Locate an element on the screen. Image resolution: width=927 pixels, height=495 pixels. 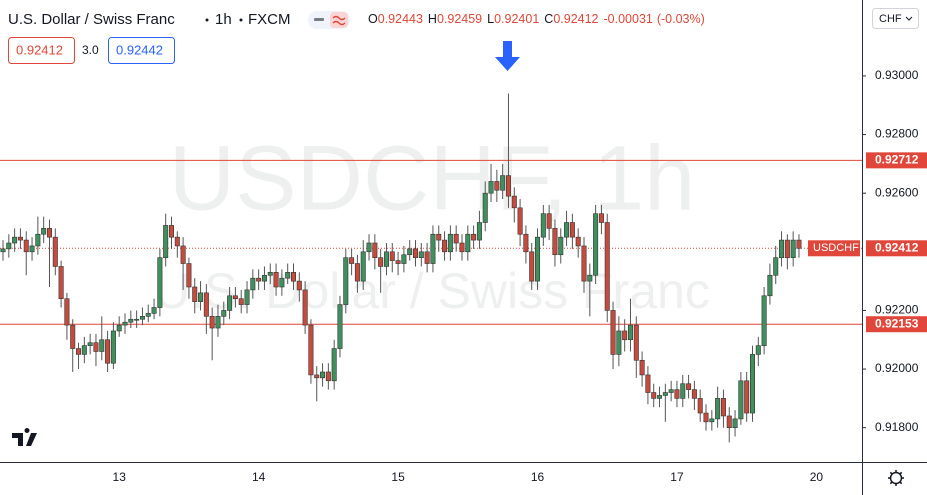
ohlc-label: C is located at coordinates (548, 19).